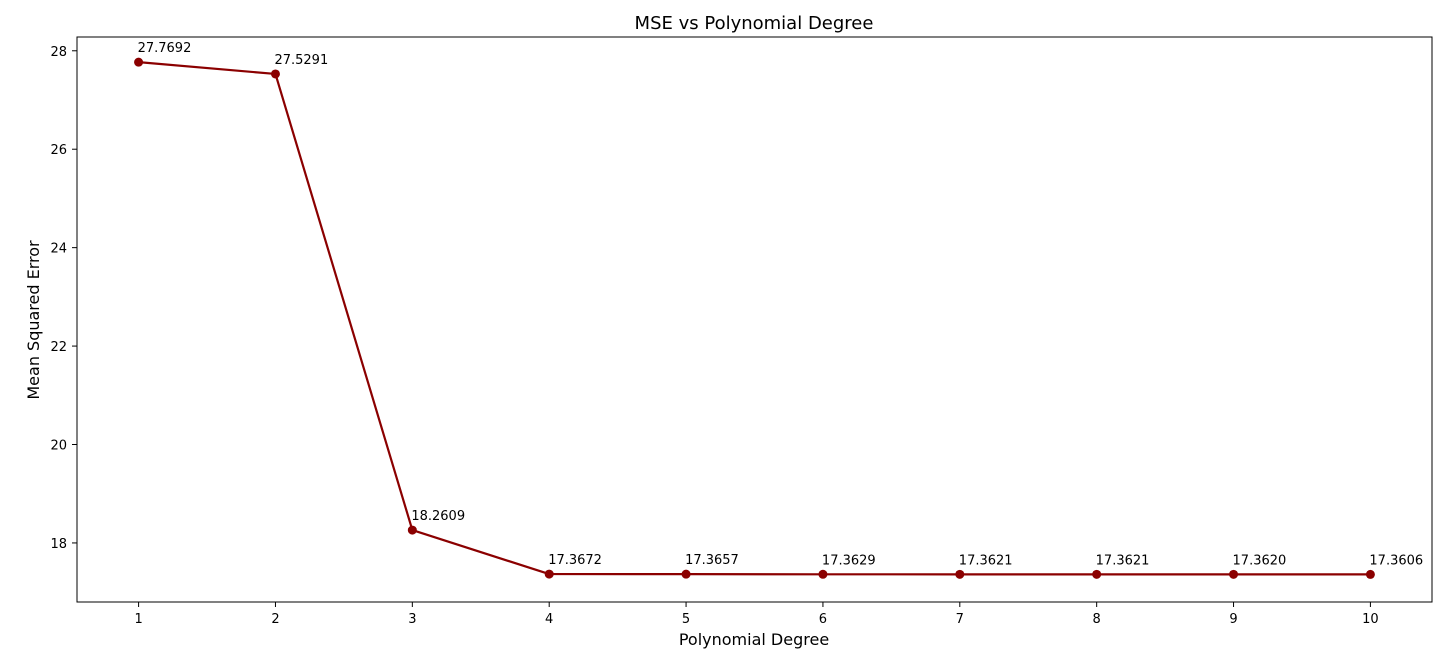 Image resolution: width=1444 pixels, height=662 pixels. I want to click on x-tick-label: 1, so click(138, 619).